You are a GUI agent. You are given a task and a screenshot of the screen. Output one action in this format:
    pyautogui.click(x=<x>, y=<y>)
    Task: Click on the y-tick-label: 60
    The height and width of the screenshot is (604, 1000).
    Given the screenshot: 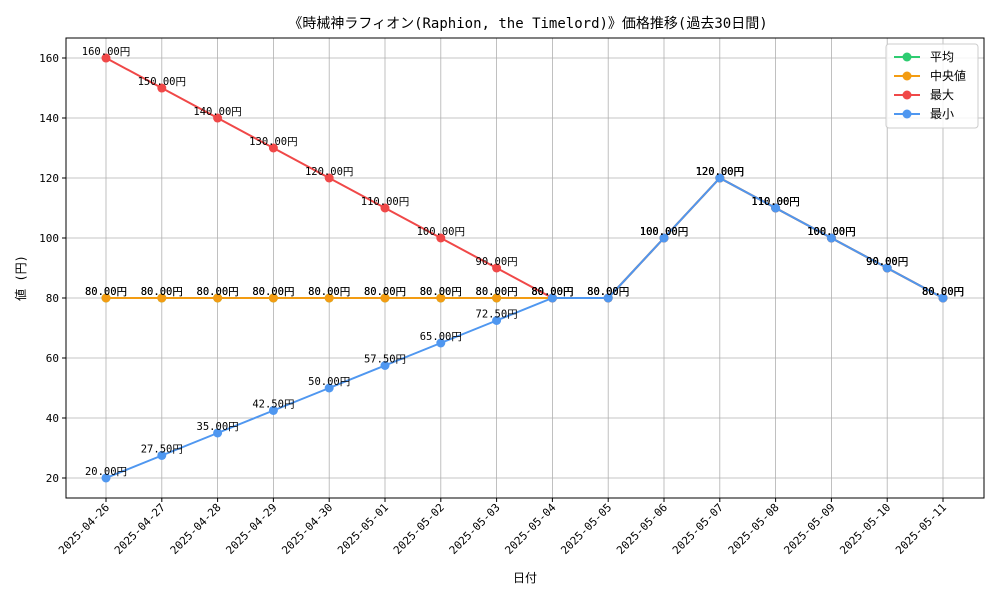 What is the action you would take?
    pyautogui.click(x=52, y=358)
    